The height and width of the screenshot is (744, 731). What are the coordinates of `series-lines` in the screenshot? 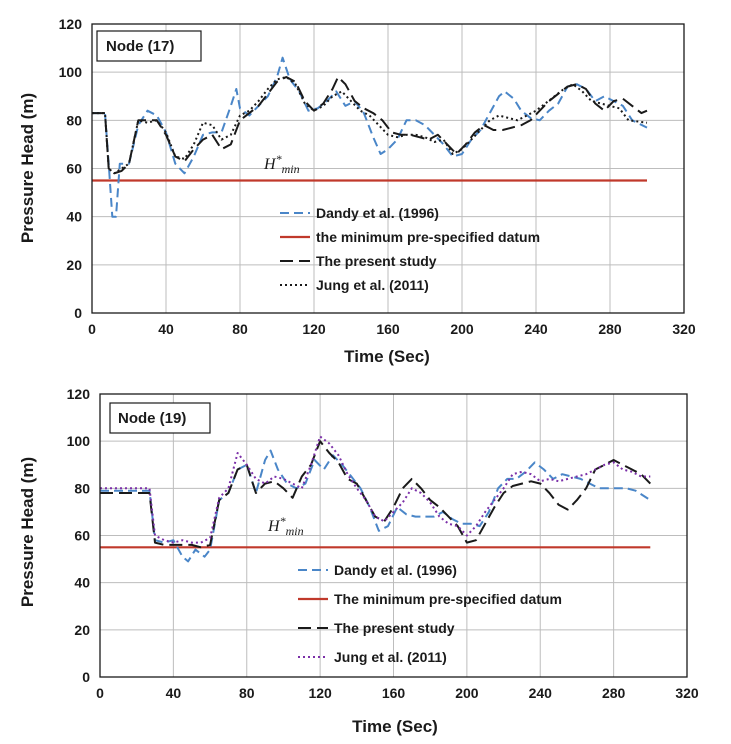 It's located at (376, 499).